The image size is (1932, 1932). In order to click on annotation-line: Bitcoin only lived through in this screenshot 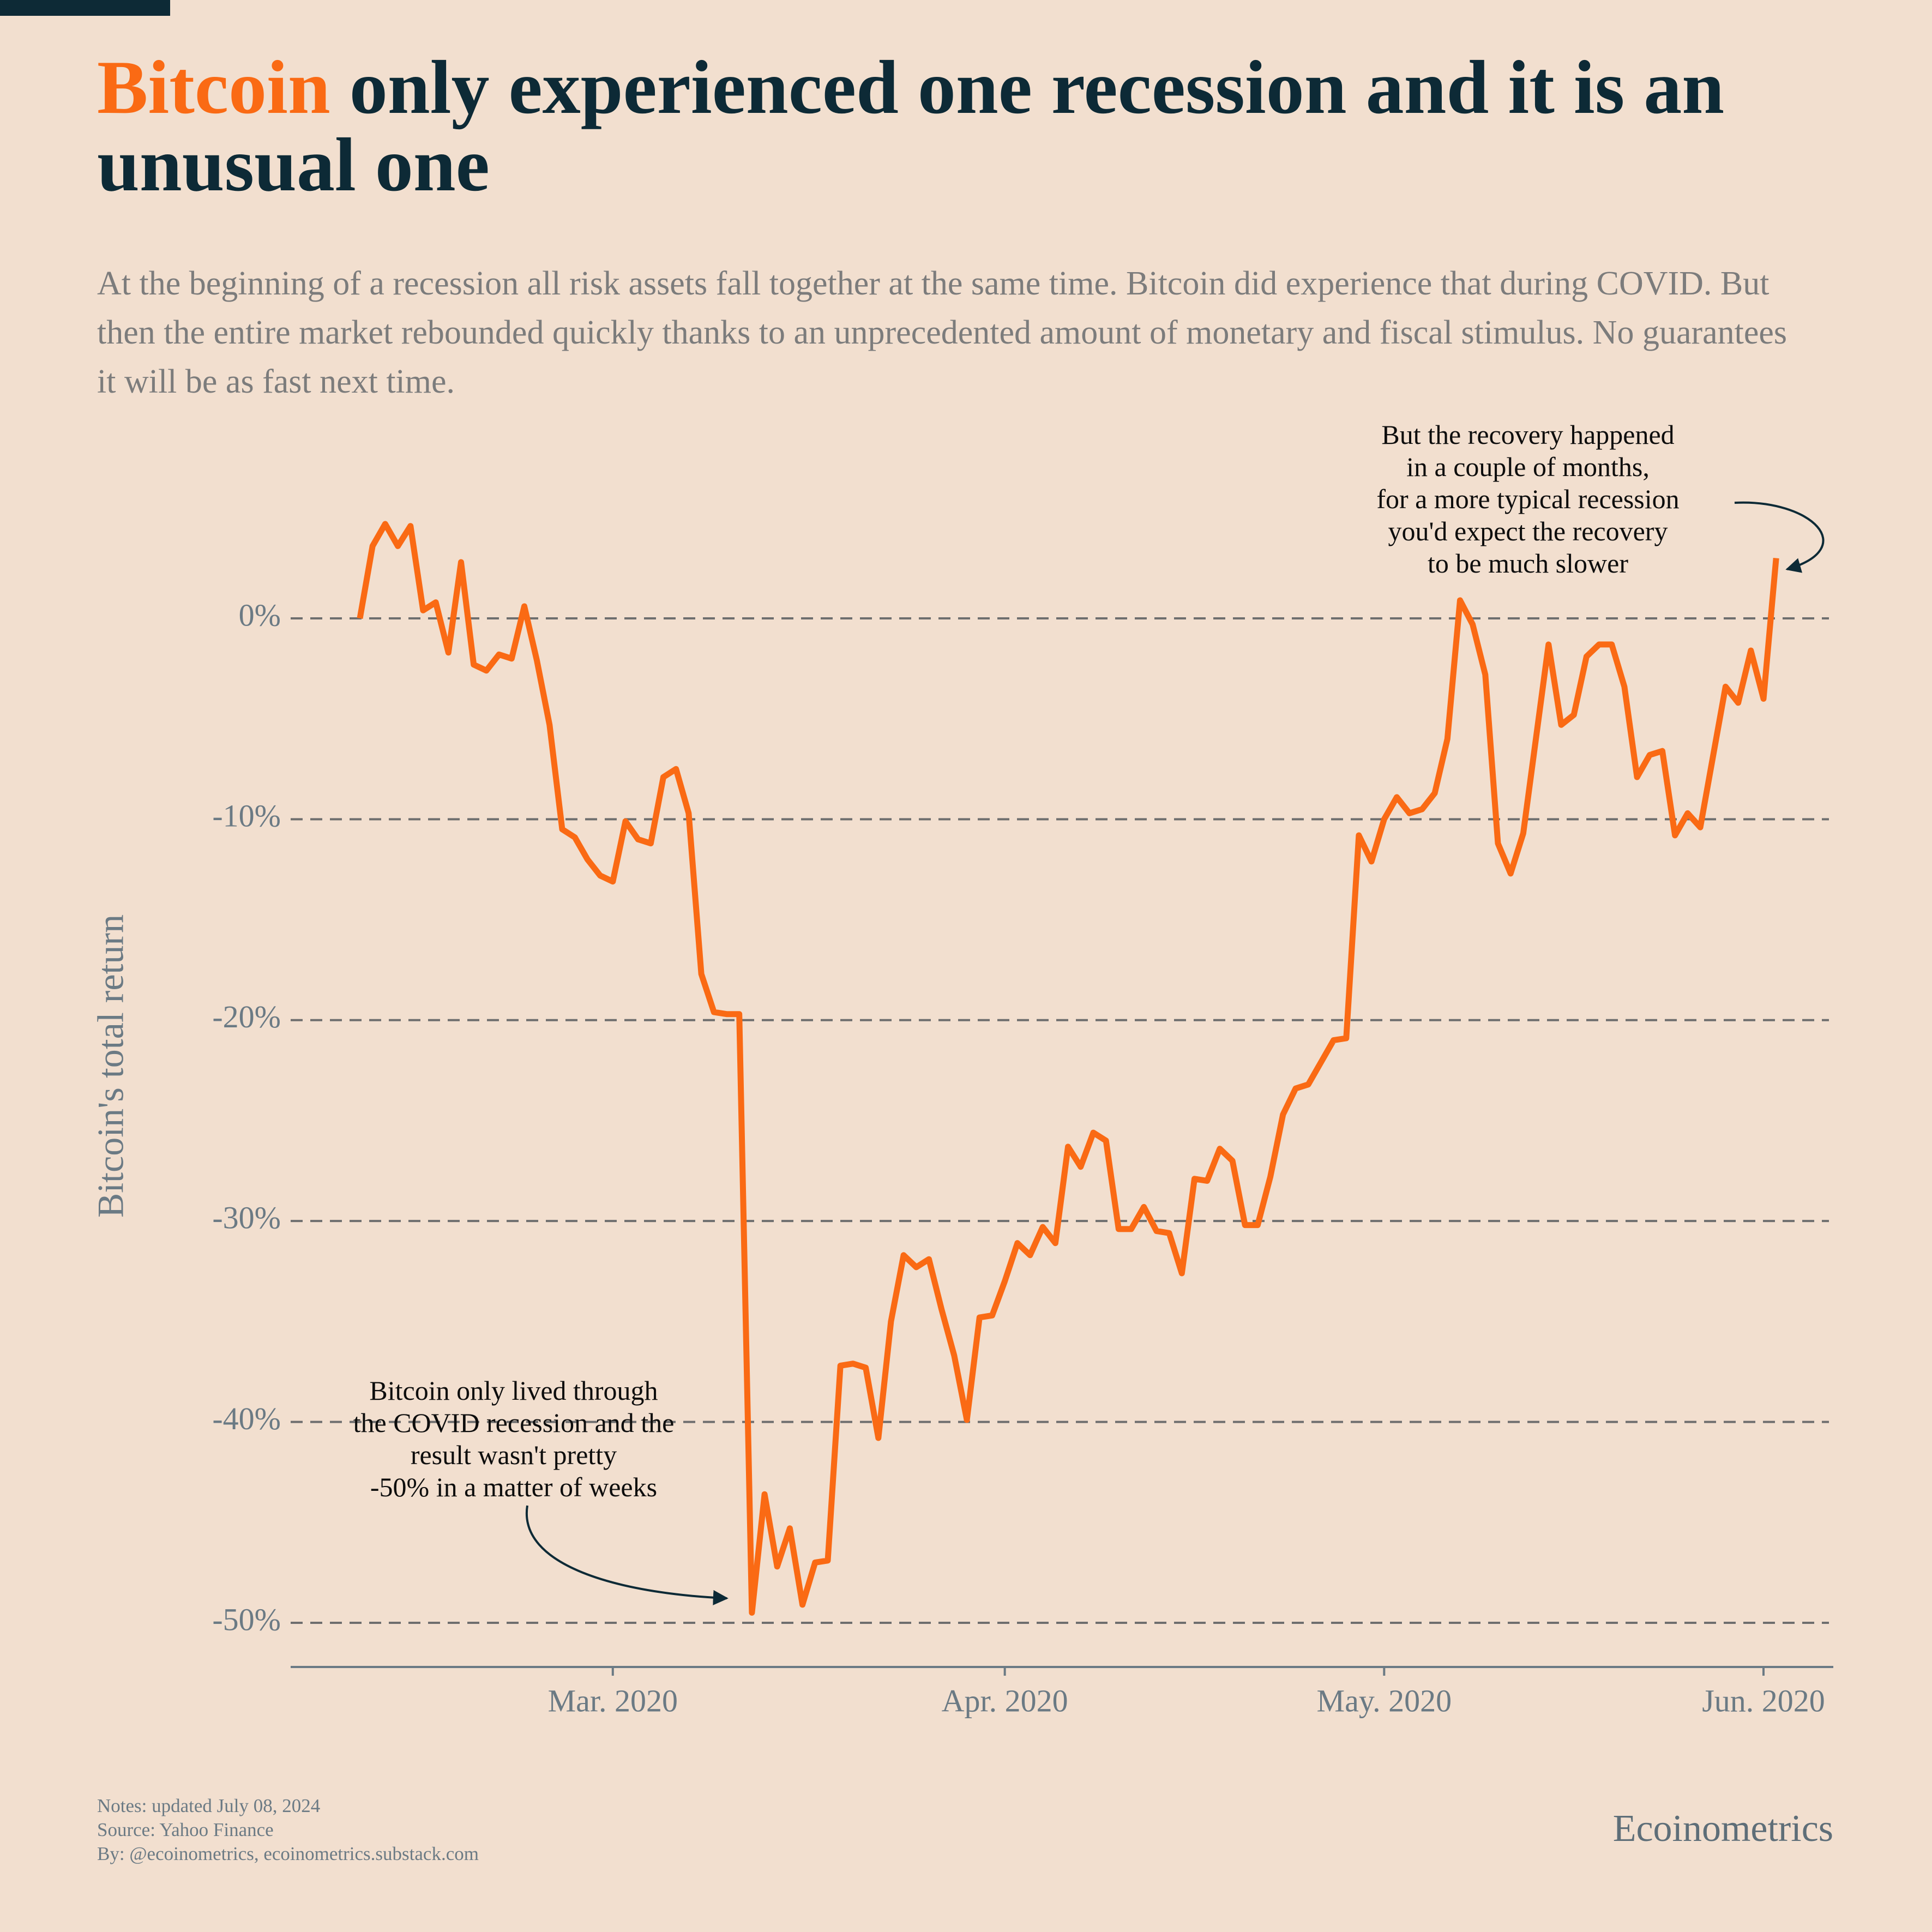, I will do `click(513, 1390)`.